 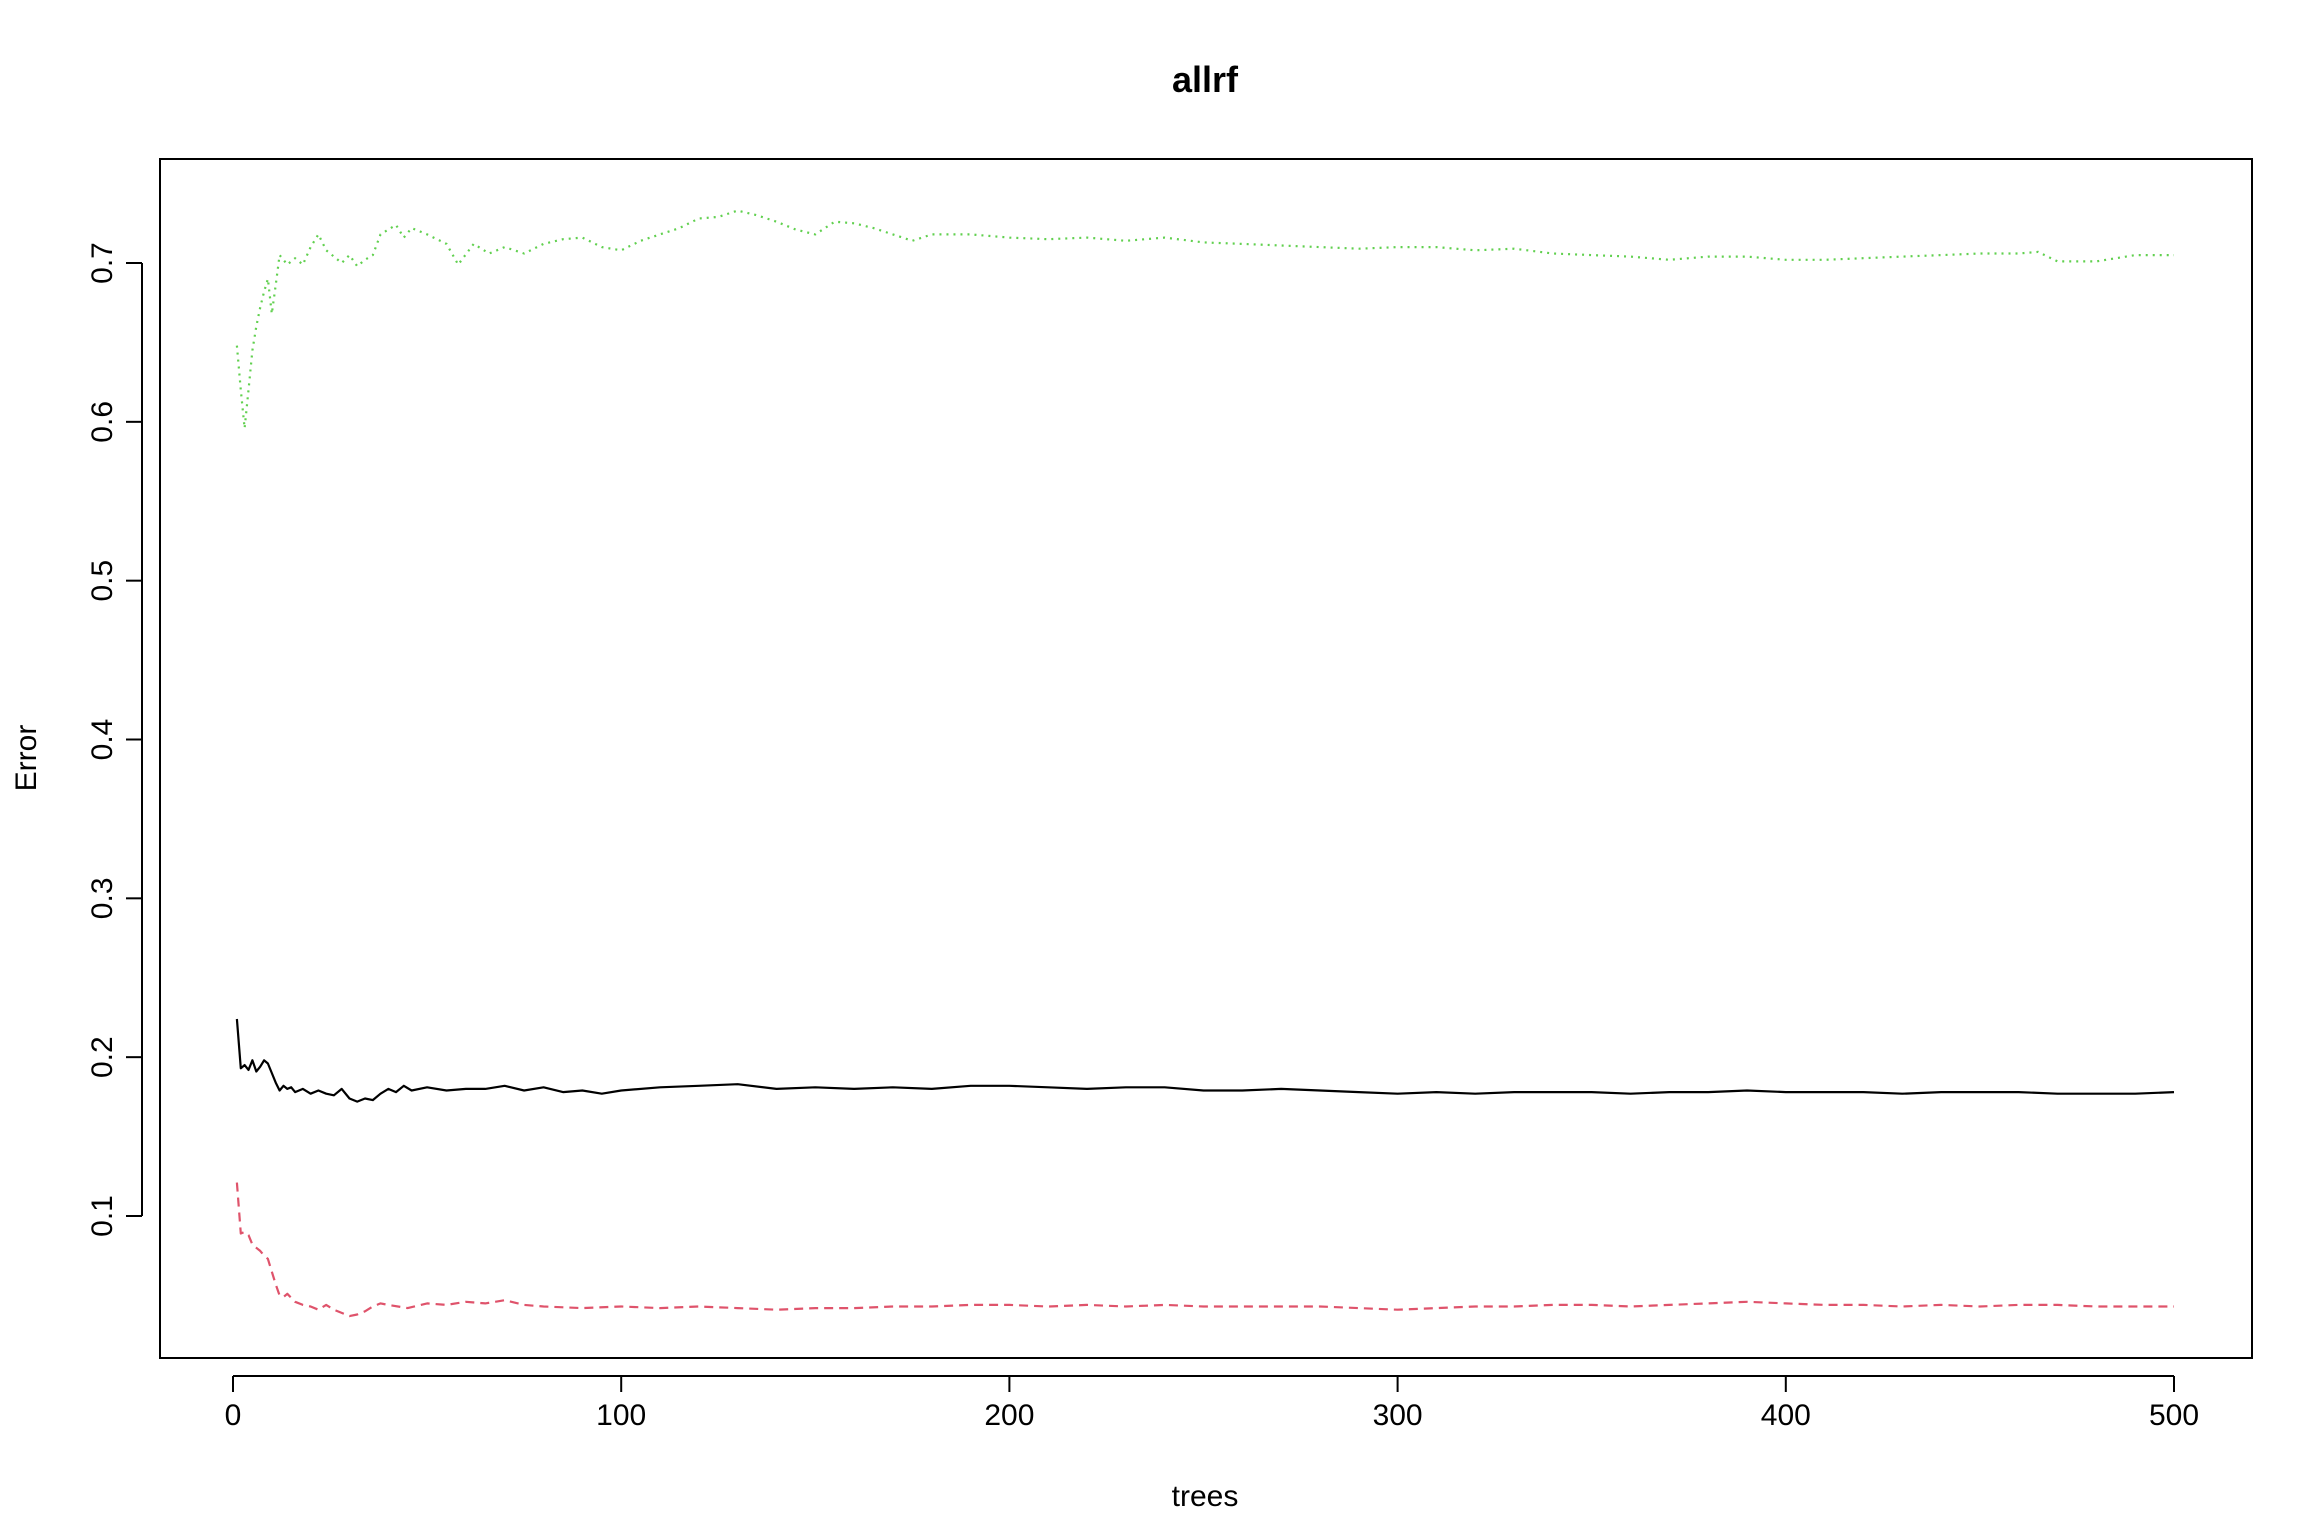 What do you see at coordinates (26, 758) in the screenshot?
I see `y-axis-label: Error` at bounding box center [26, 758].